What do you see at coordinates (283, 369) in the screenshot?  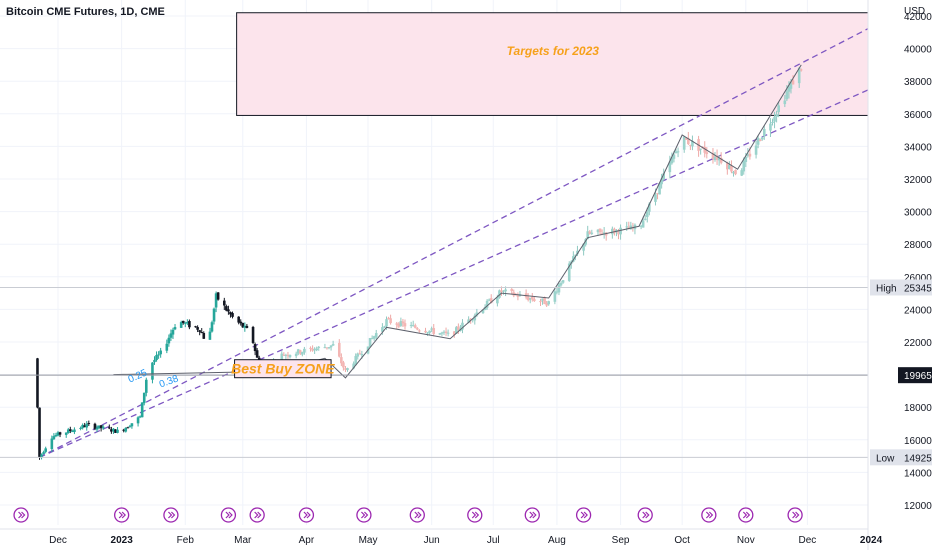 I see `buy-zone-label: Best Buy ZONE` at bounding box center [283, 369].